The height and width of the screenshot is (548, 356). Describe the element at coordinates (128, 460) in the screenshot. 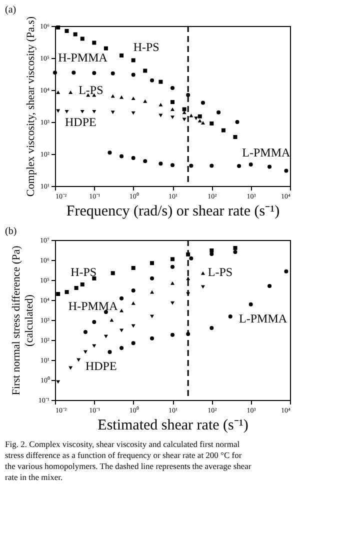

I see `caption: Fig. 2. Complex viscosity, shear viscosity and calculated first normal stress difference as a function of frequency or shear rate at 200 °C for the various homopolymers. The dashed line represents the average shear rate in the mixer.` at that location.